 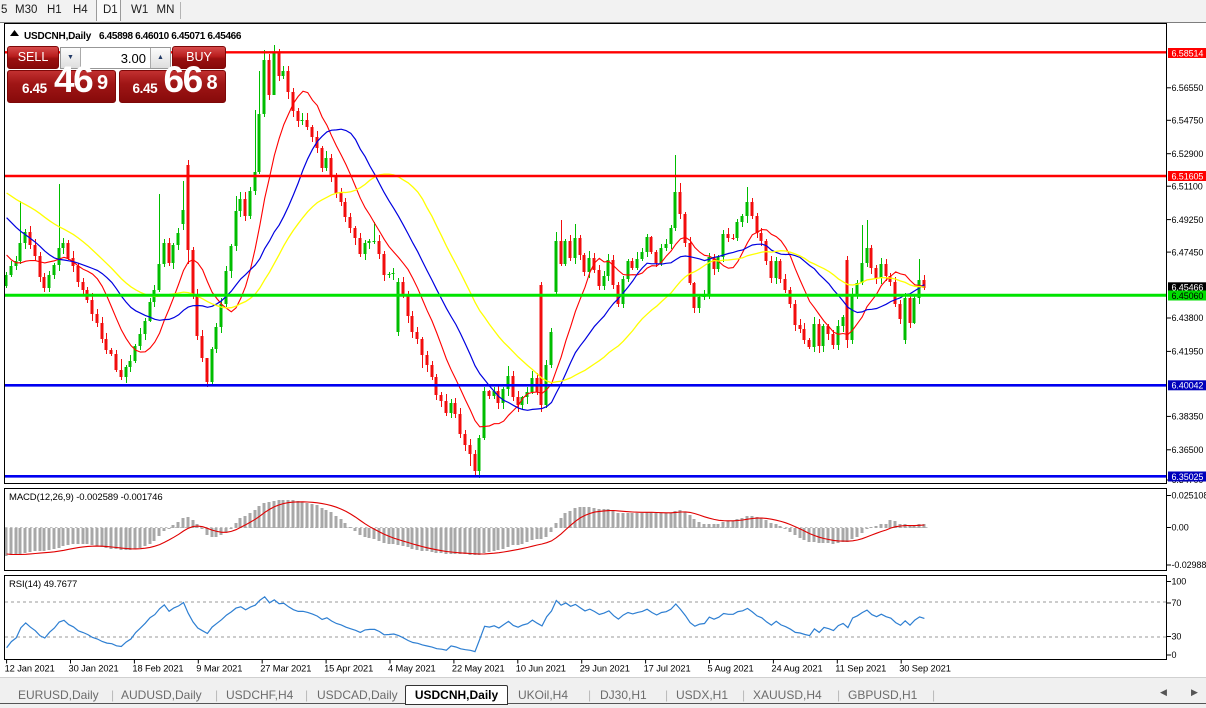 I want to click on svg-text: 0.00, so click(x=1180, y=528).